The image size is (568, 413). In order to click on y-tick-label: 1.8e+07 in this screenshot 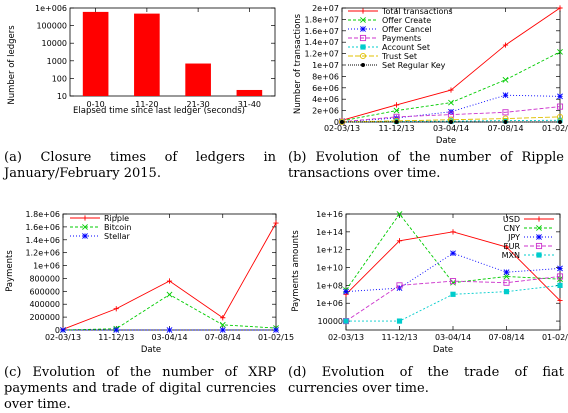, I will do `click(321, 19)`.